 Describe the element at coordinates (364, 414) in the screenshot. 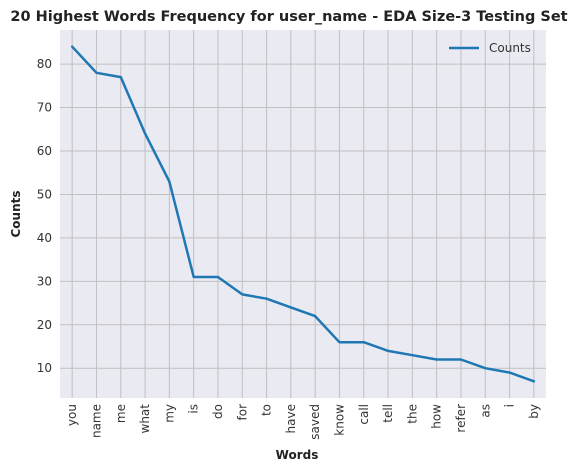

I see `x-tick-label: call` at that location.